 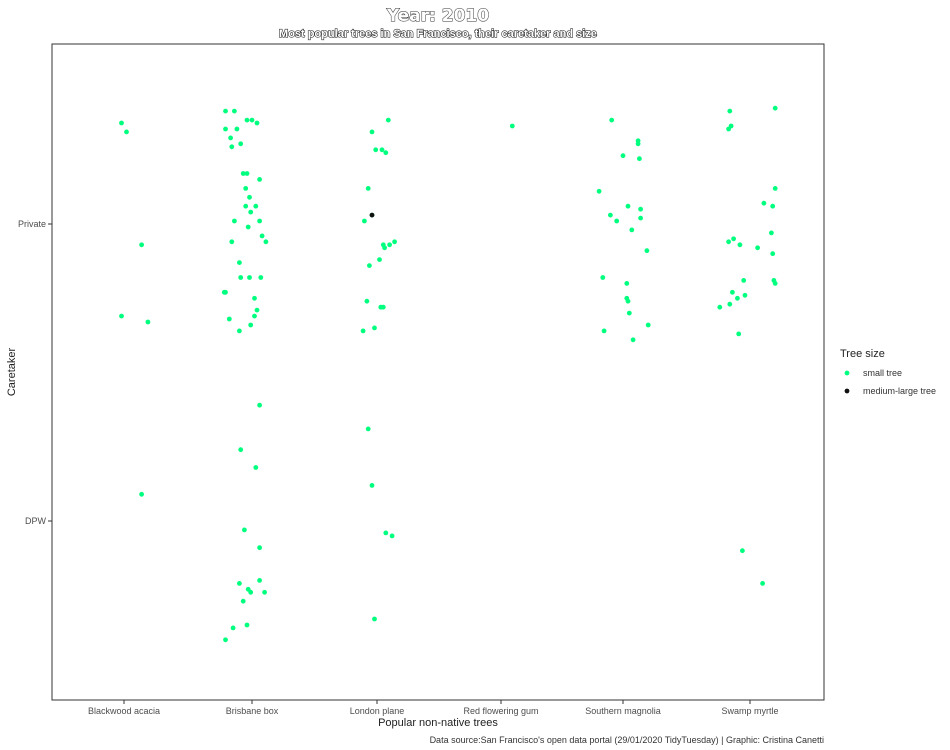 I want to click on x-tick-label: Swamp myrtle, so click(x=749, y=711).